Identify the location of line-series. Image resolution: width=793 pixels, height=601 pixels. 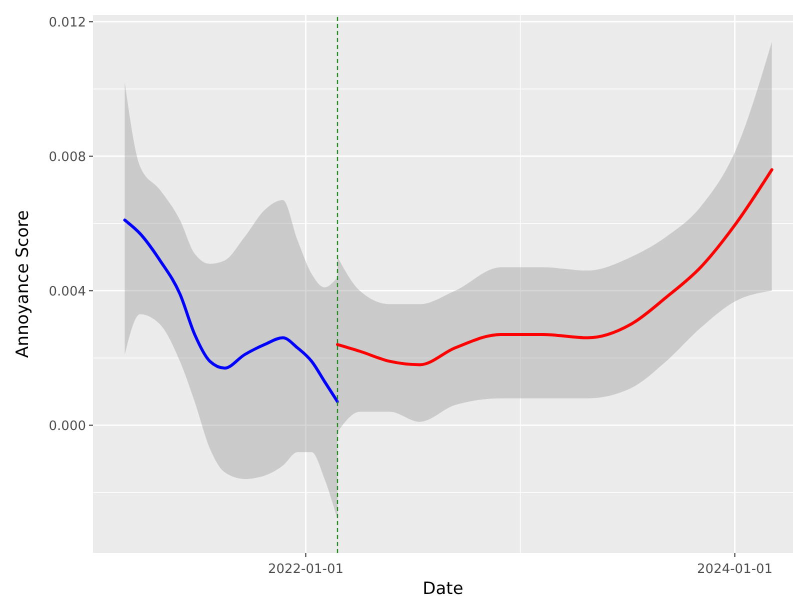
(231, 311).